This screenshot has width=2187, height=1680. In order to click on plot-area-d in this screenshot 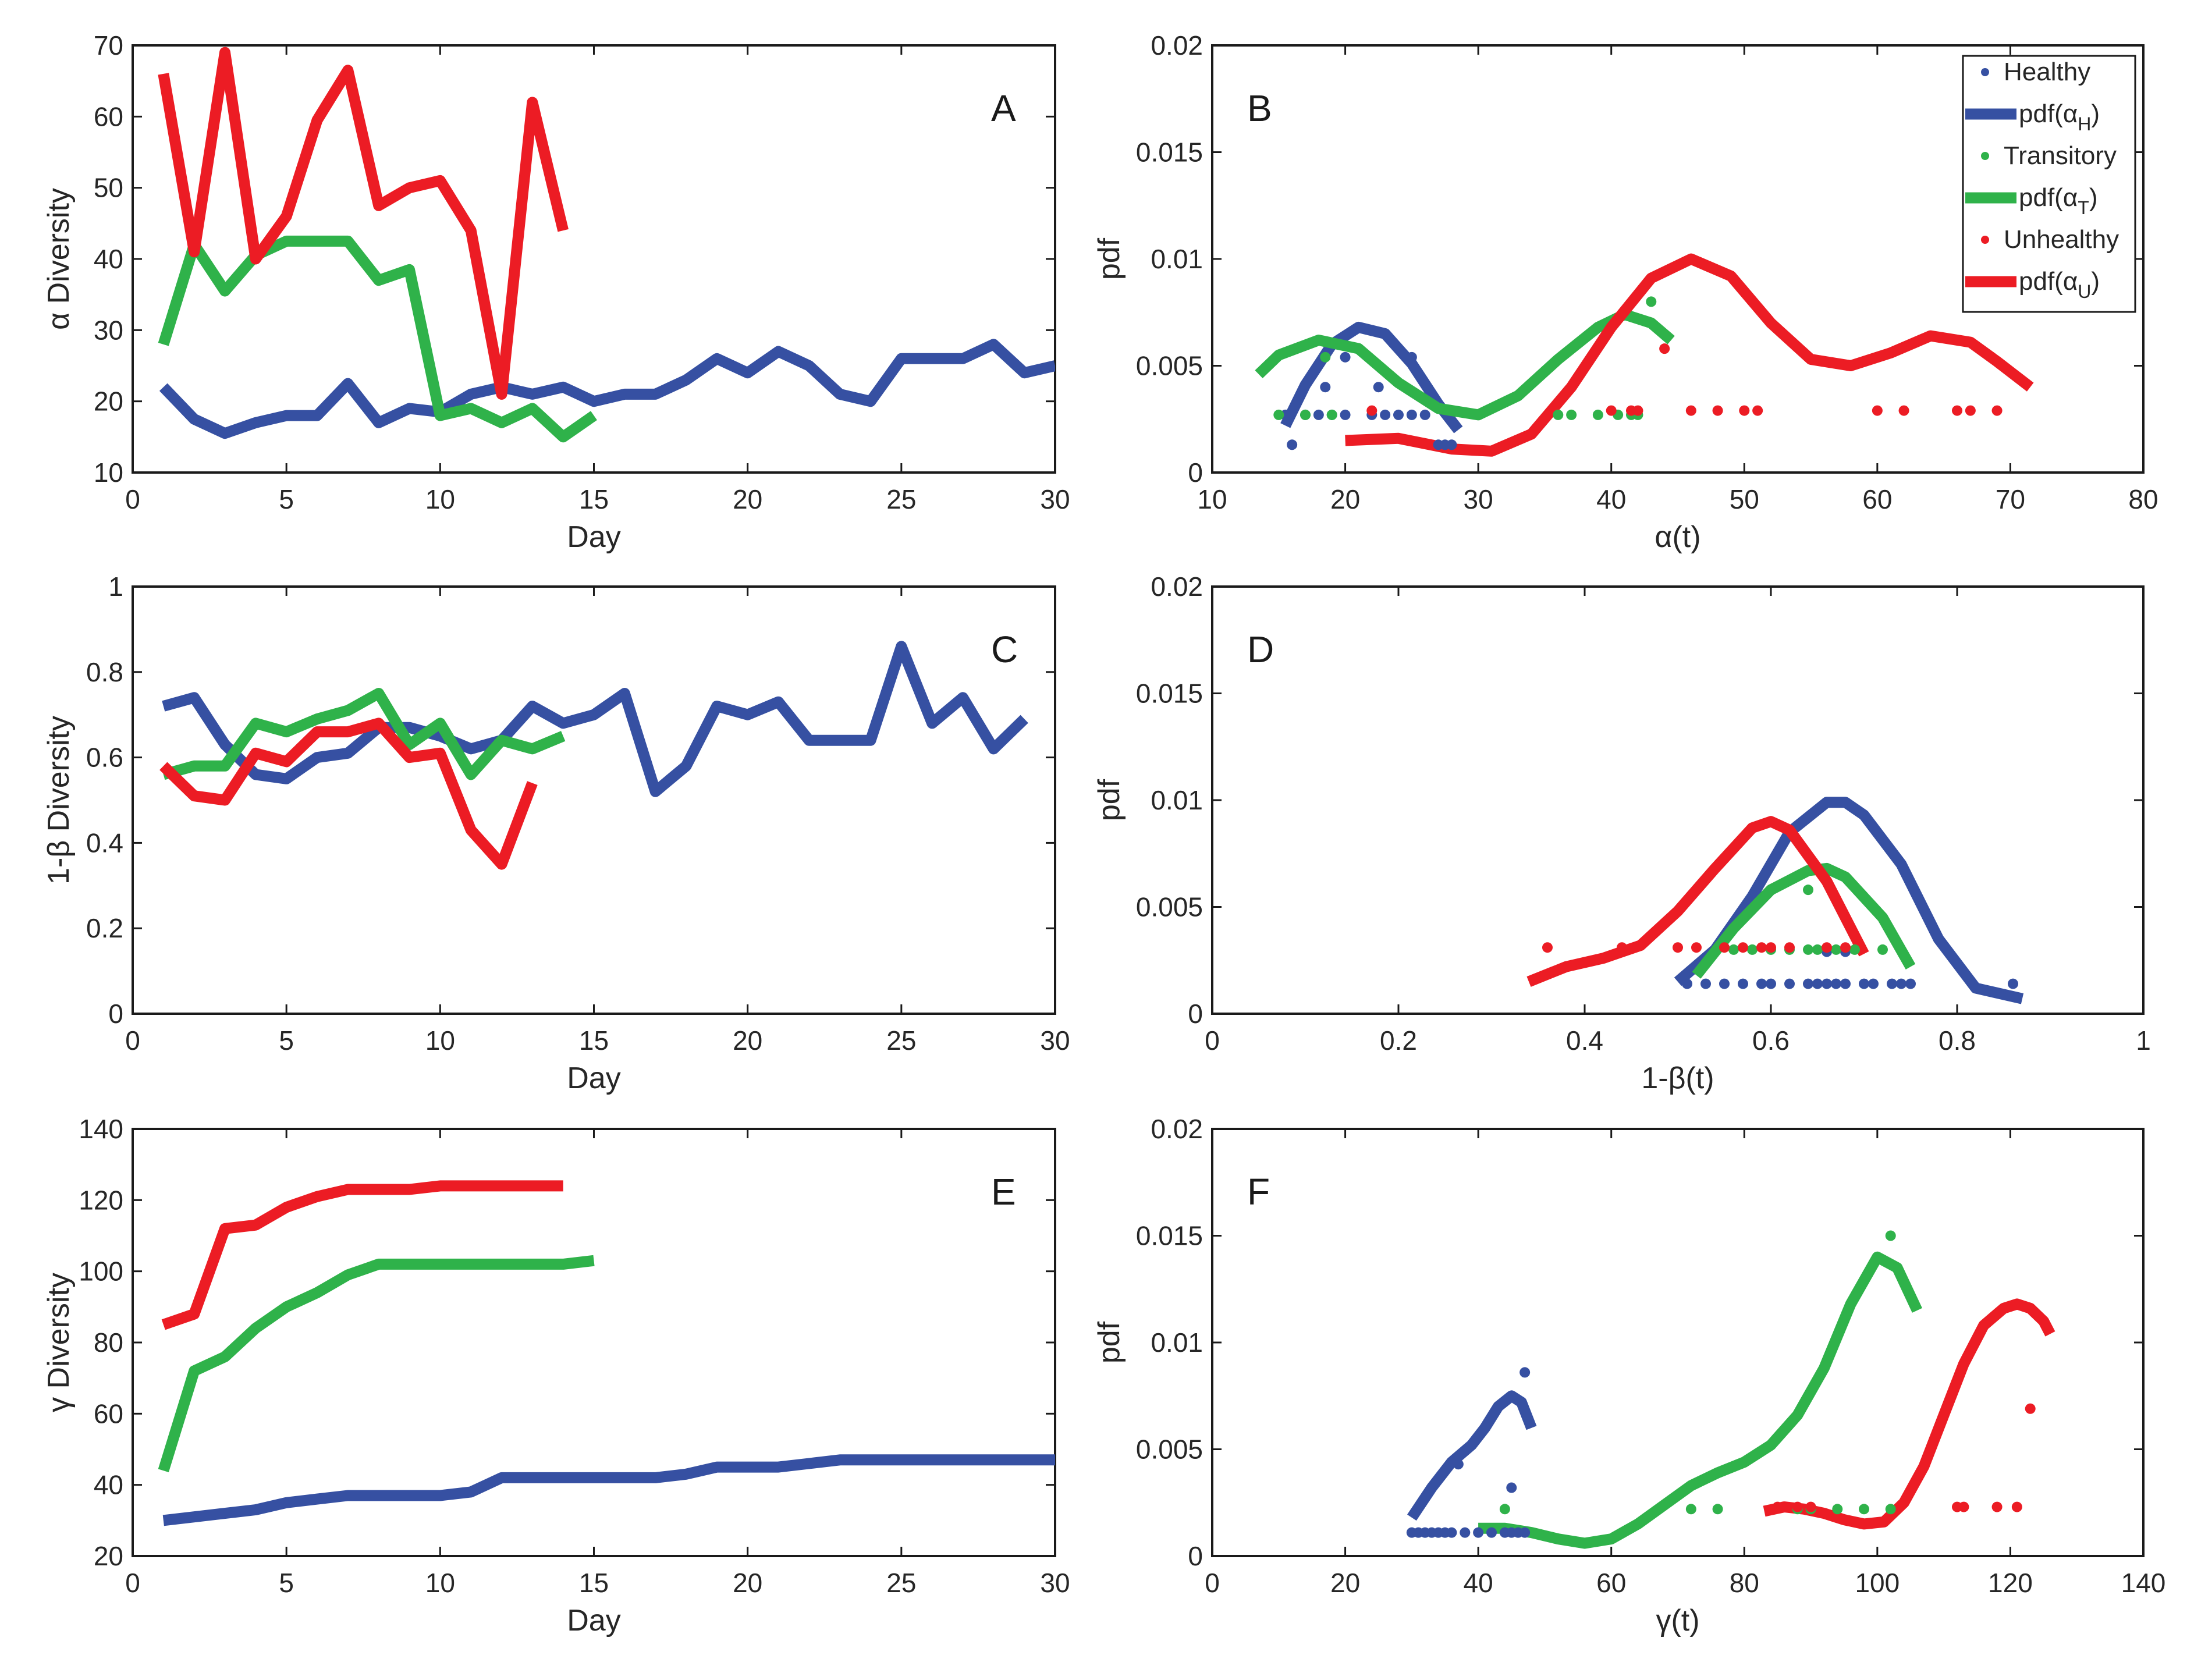, I will do `click(1775, 900)`.